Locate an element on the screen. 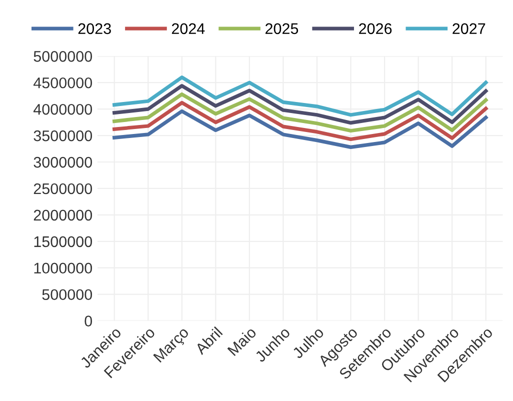 This screenshot has width=513, height=401. y-tick-label: 4000000 is located at coordinates (62, 109).